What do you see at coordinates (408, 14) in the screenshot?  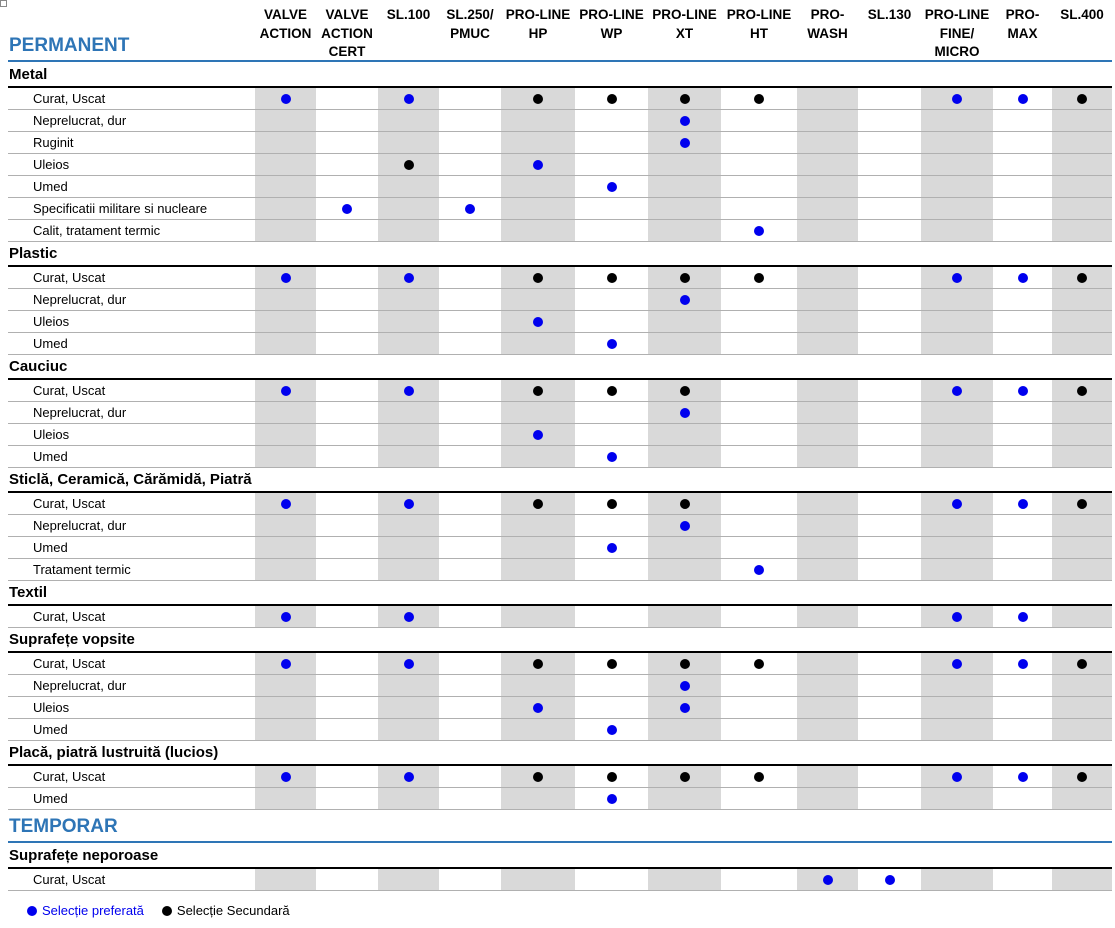 I see `column-header: SL.100` at bounding box center [408, 14].